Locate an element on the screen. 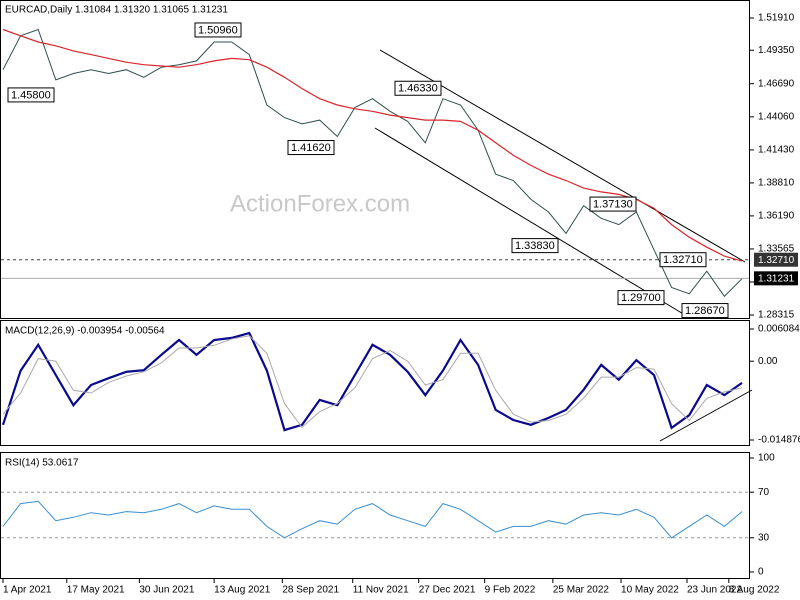 This screenshot has width=800, height=600. panel-title: MACD(12,26,9) -0.003954 -0.00564 is located at coordinates (85, 331).